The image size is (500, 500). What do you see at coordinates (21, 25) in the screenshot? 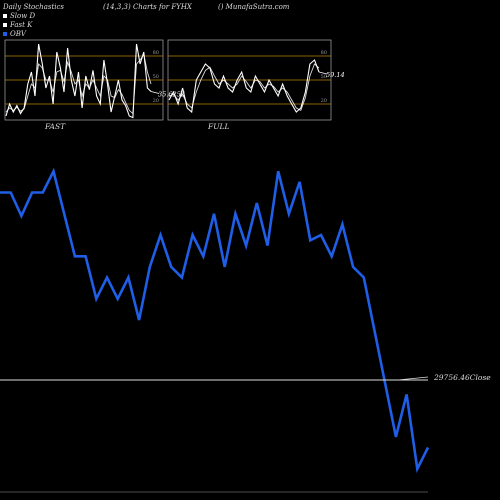
I see `legend-label-fast-k: Fast K` at bounding box center [21, 25].